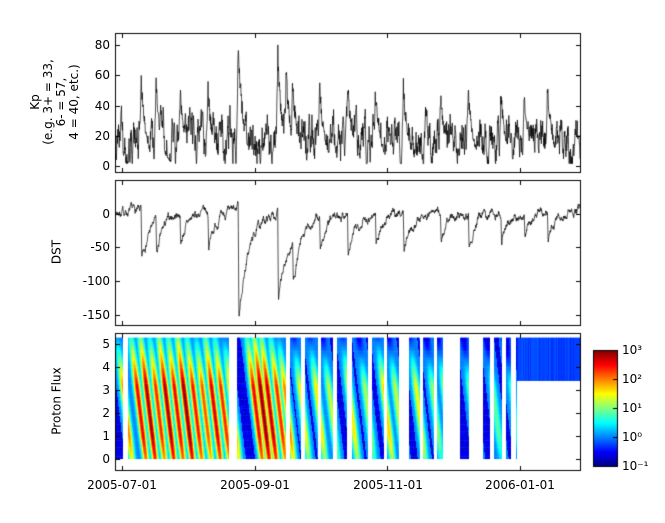  Describe the element at coordinates (388, 485) in the screenshot. I see `xtick-2005-11-01: 2005-11-01` at that location.